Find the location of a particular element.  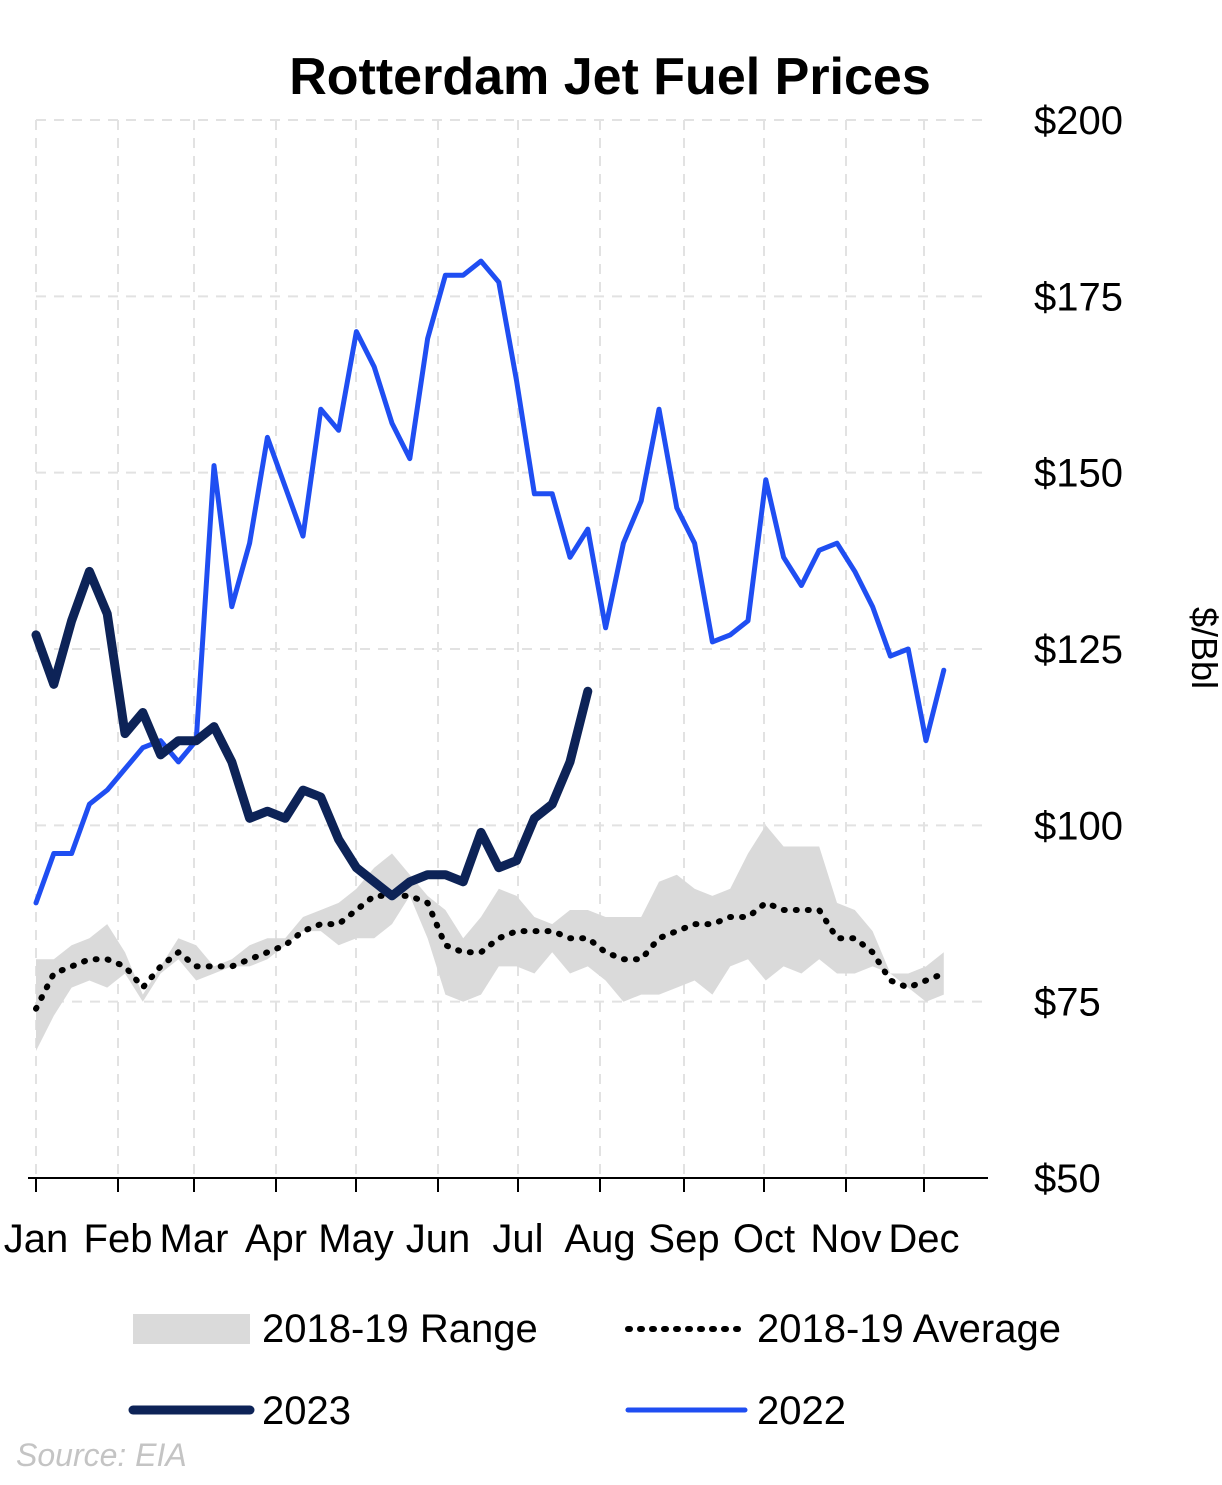

y-tick-label-100: $100 is located at coordinates (1078, 826).